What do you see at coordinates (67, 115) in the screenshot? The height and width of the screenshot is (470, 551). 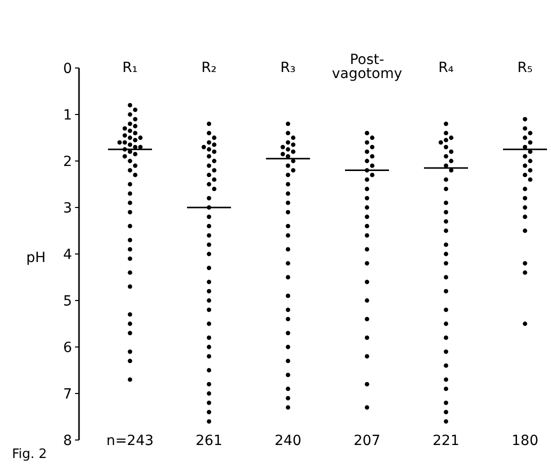 I see `y-tick-label: 1` at bounding box center [67, 115].